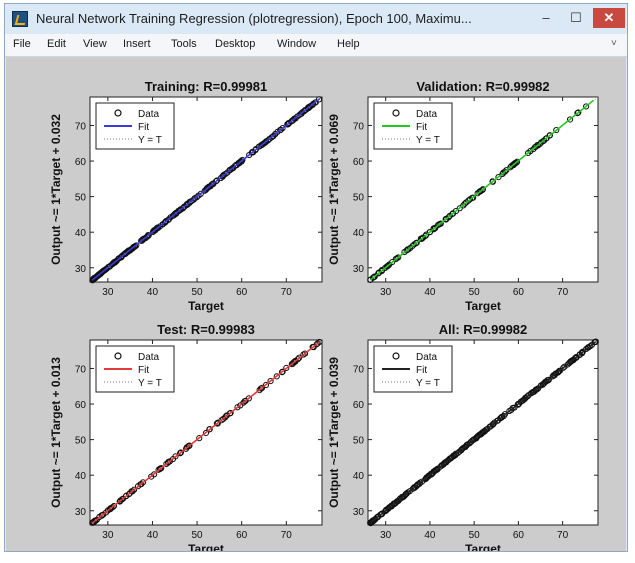 Image resolution: width=635 pixels, height=563 pixels. I want to click on fit-line, so click(482, 190).